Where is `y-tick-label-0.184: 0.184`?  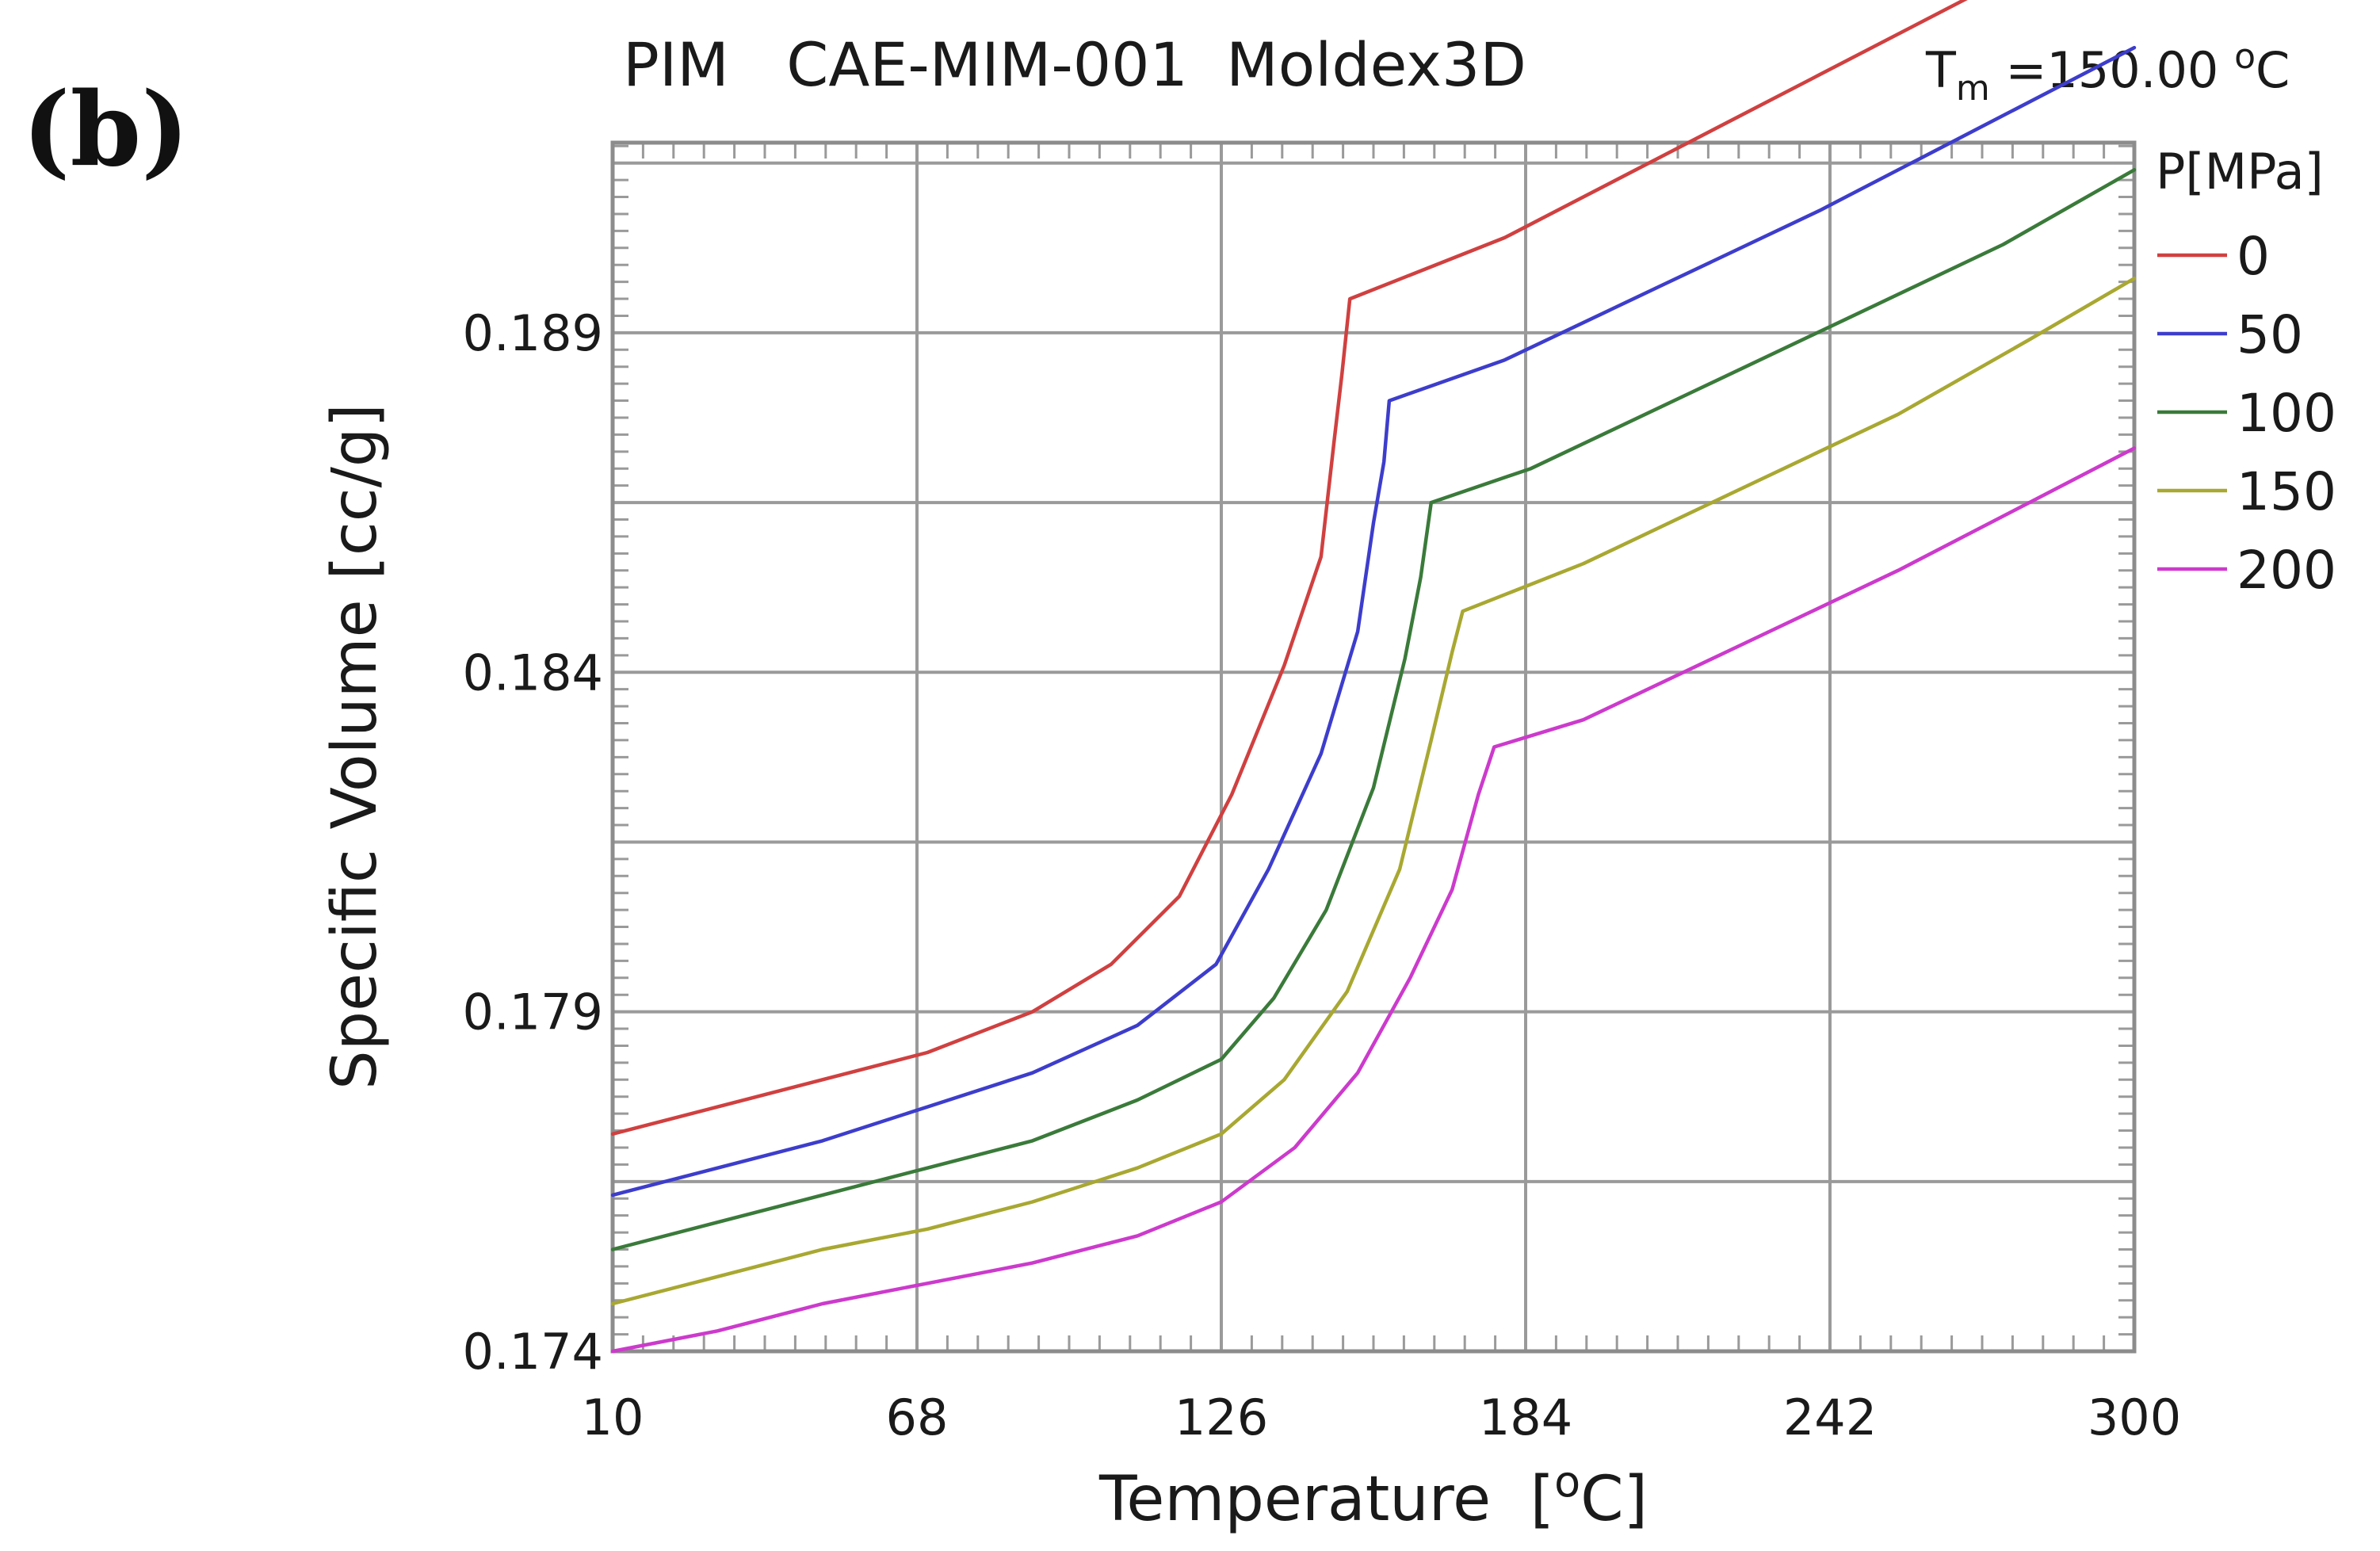
y-tick-label-0.184: 0.184 is located at coordinates (533, 672).